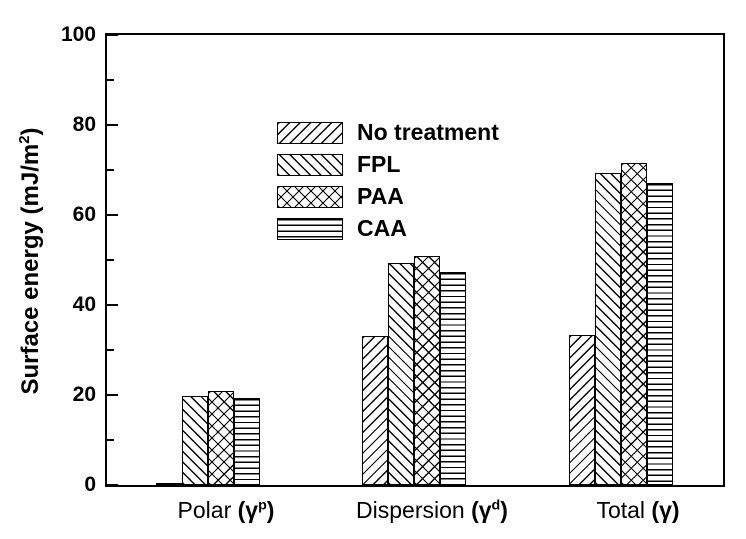  What do you see at coordinates (382, 228) in the screenshot?
I see `legend-label: CAA` at bounding box center [382, 228].